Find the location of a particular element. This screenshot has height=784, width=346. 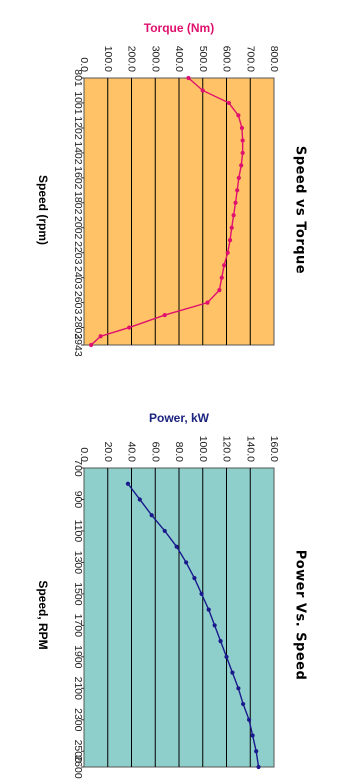

value-tick-label: 300.0 is located at coordinates (155, 59).